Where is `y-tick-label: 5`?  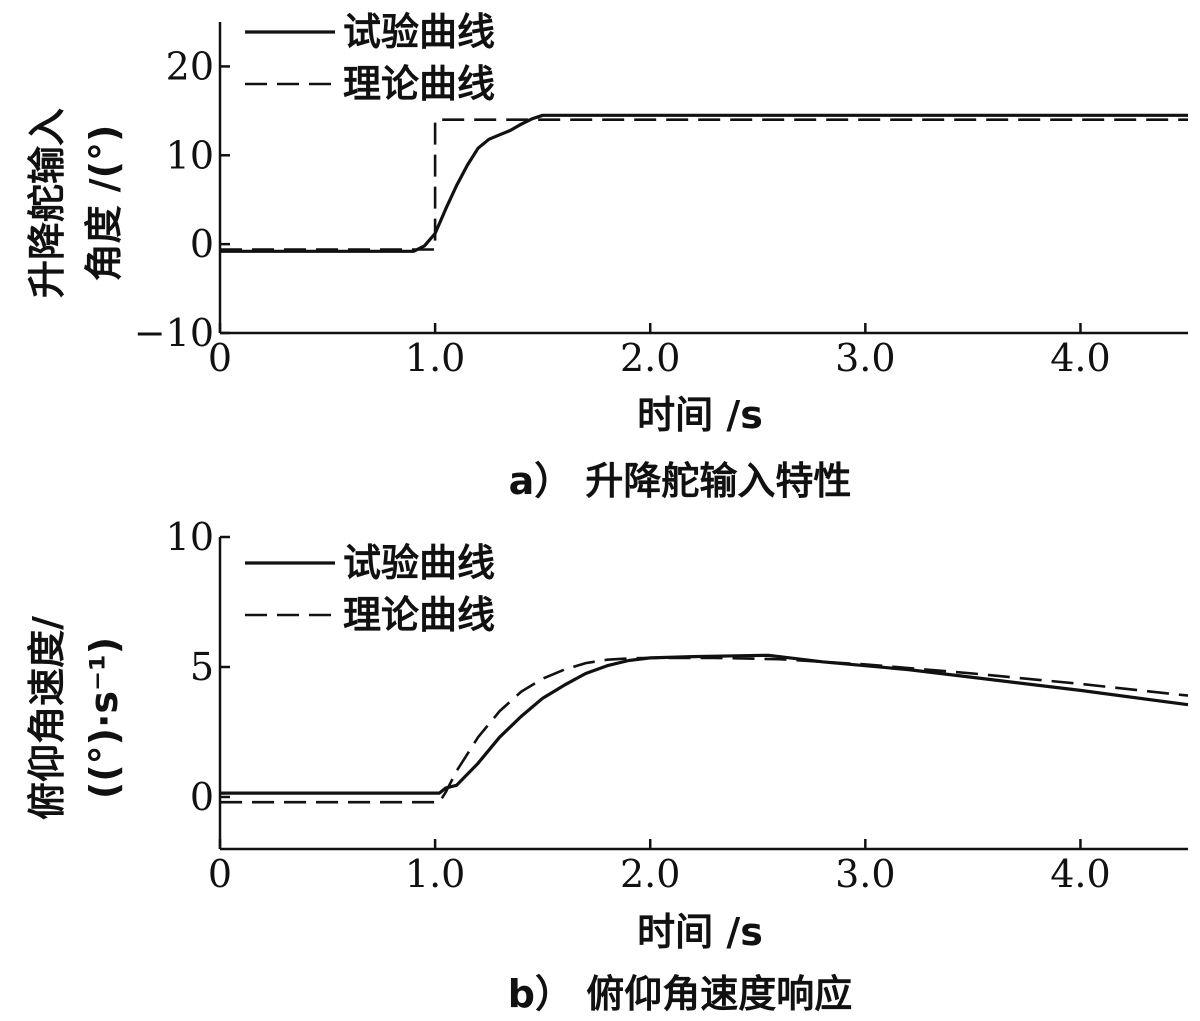
y-tick-label: 5 is located at coordinates (202, 667).